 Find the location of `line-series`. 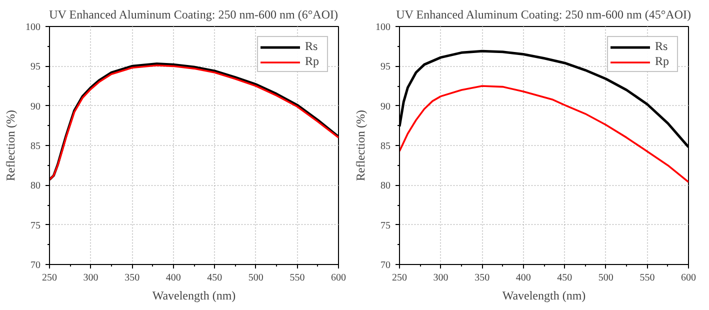

line-series is located at coordinates (544, 134).